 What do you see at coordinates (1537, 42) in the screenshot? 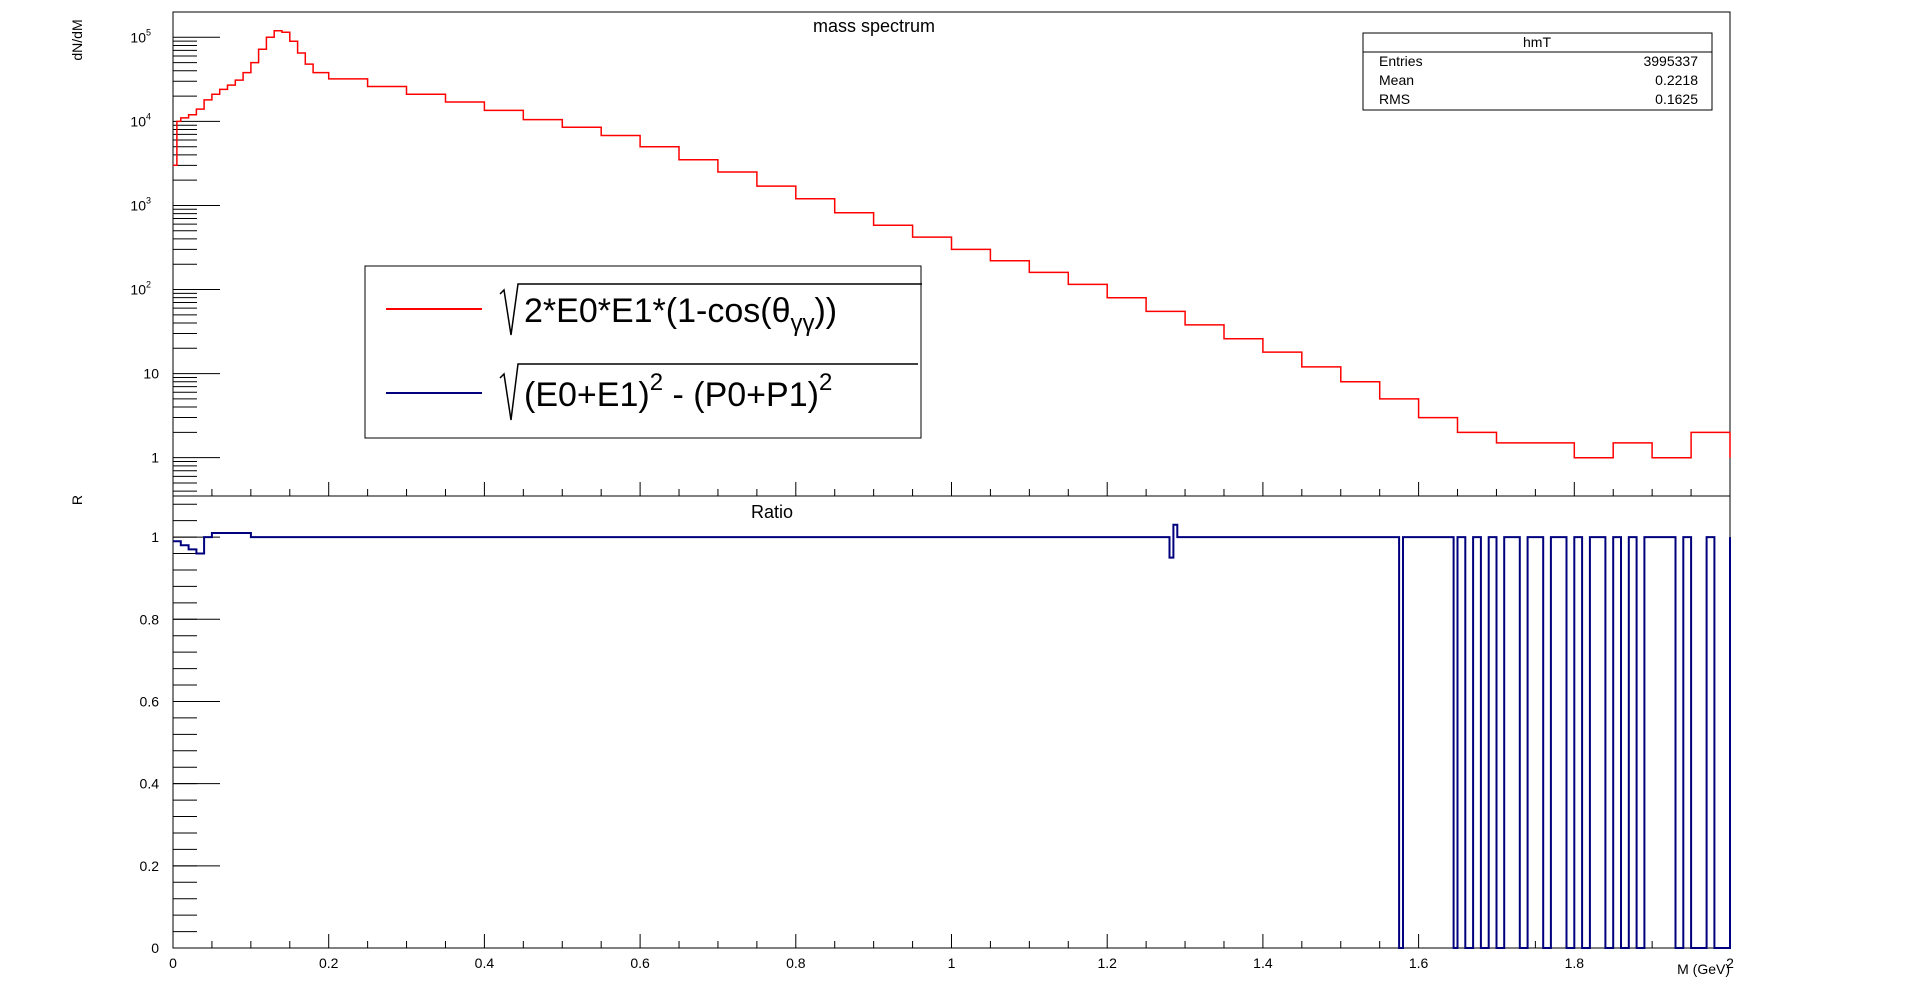
I see `stats-box-name: hmT` at bounding box center [1537, 42].